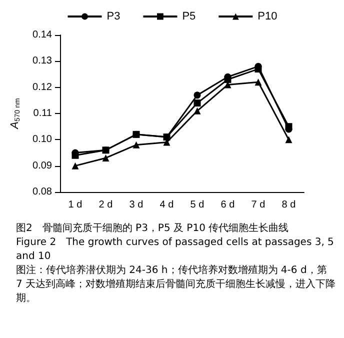 This screenshot has height=338, width=344. I want to click on x-tick-label: 6 d, so click(227, 205).